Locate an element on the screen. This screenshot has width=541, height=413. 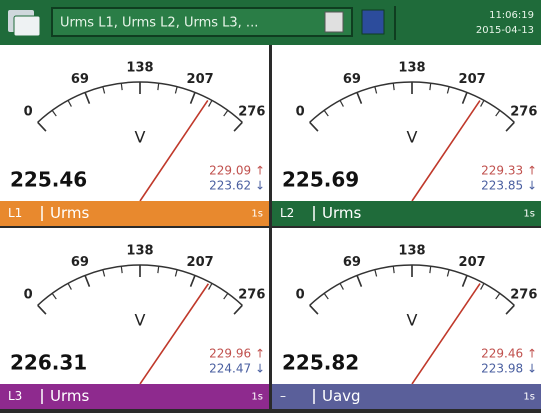
min-value: 223.62 ↓ is located at coordinates (237, 186).